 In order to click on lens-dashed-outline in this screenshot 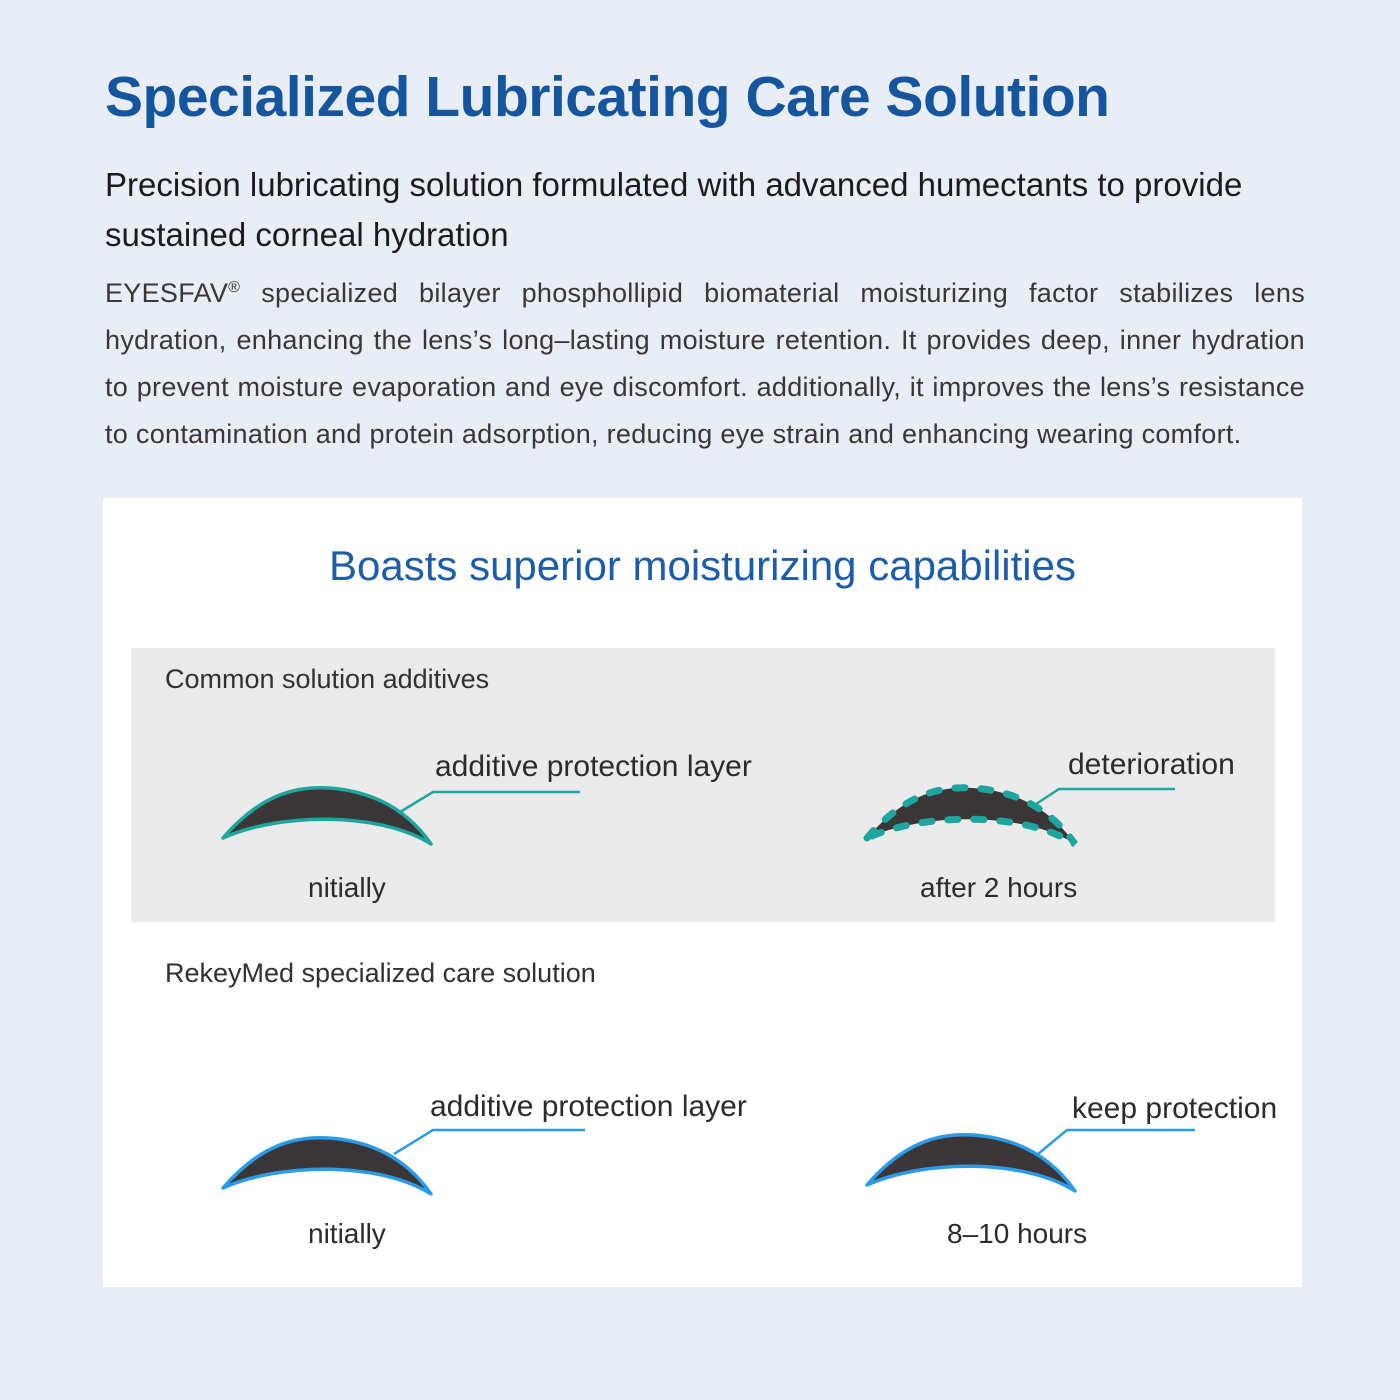, I will do `click(971, 815)`.